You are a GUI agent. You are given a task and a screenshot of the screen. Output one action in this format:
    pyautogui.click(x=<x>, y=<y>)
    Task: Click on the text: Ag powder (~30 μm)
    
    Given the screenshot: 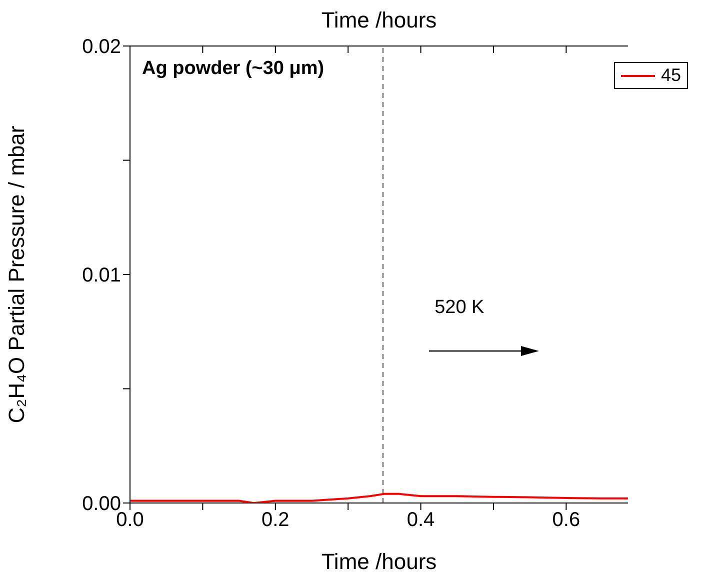 What is the action you would take?
    pyautogui.click(x=233, y=69)
    